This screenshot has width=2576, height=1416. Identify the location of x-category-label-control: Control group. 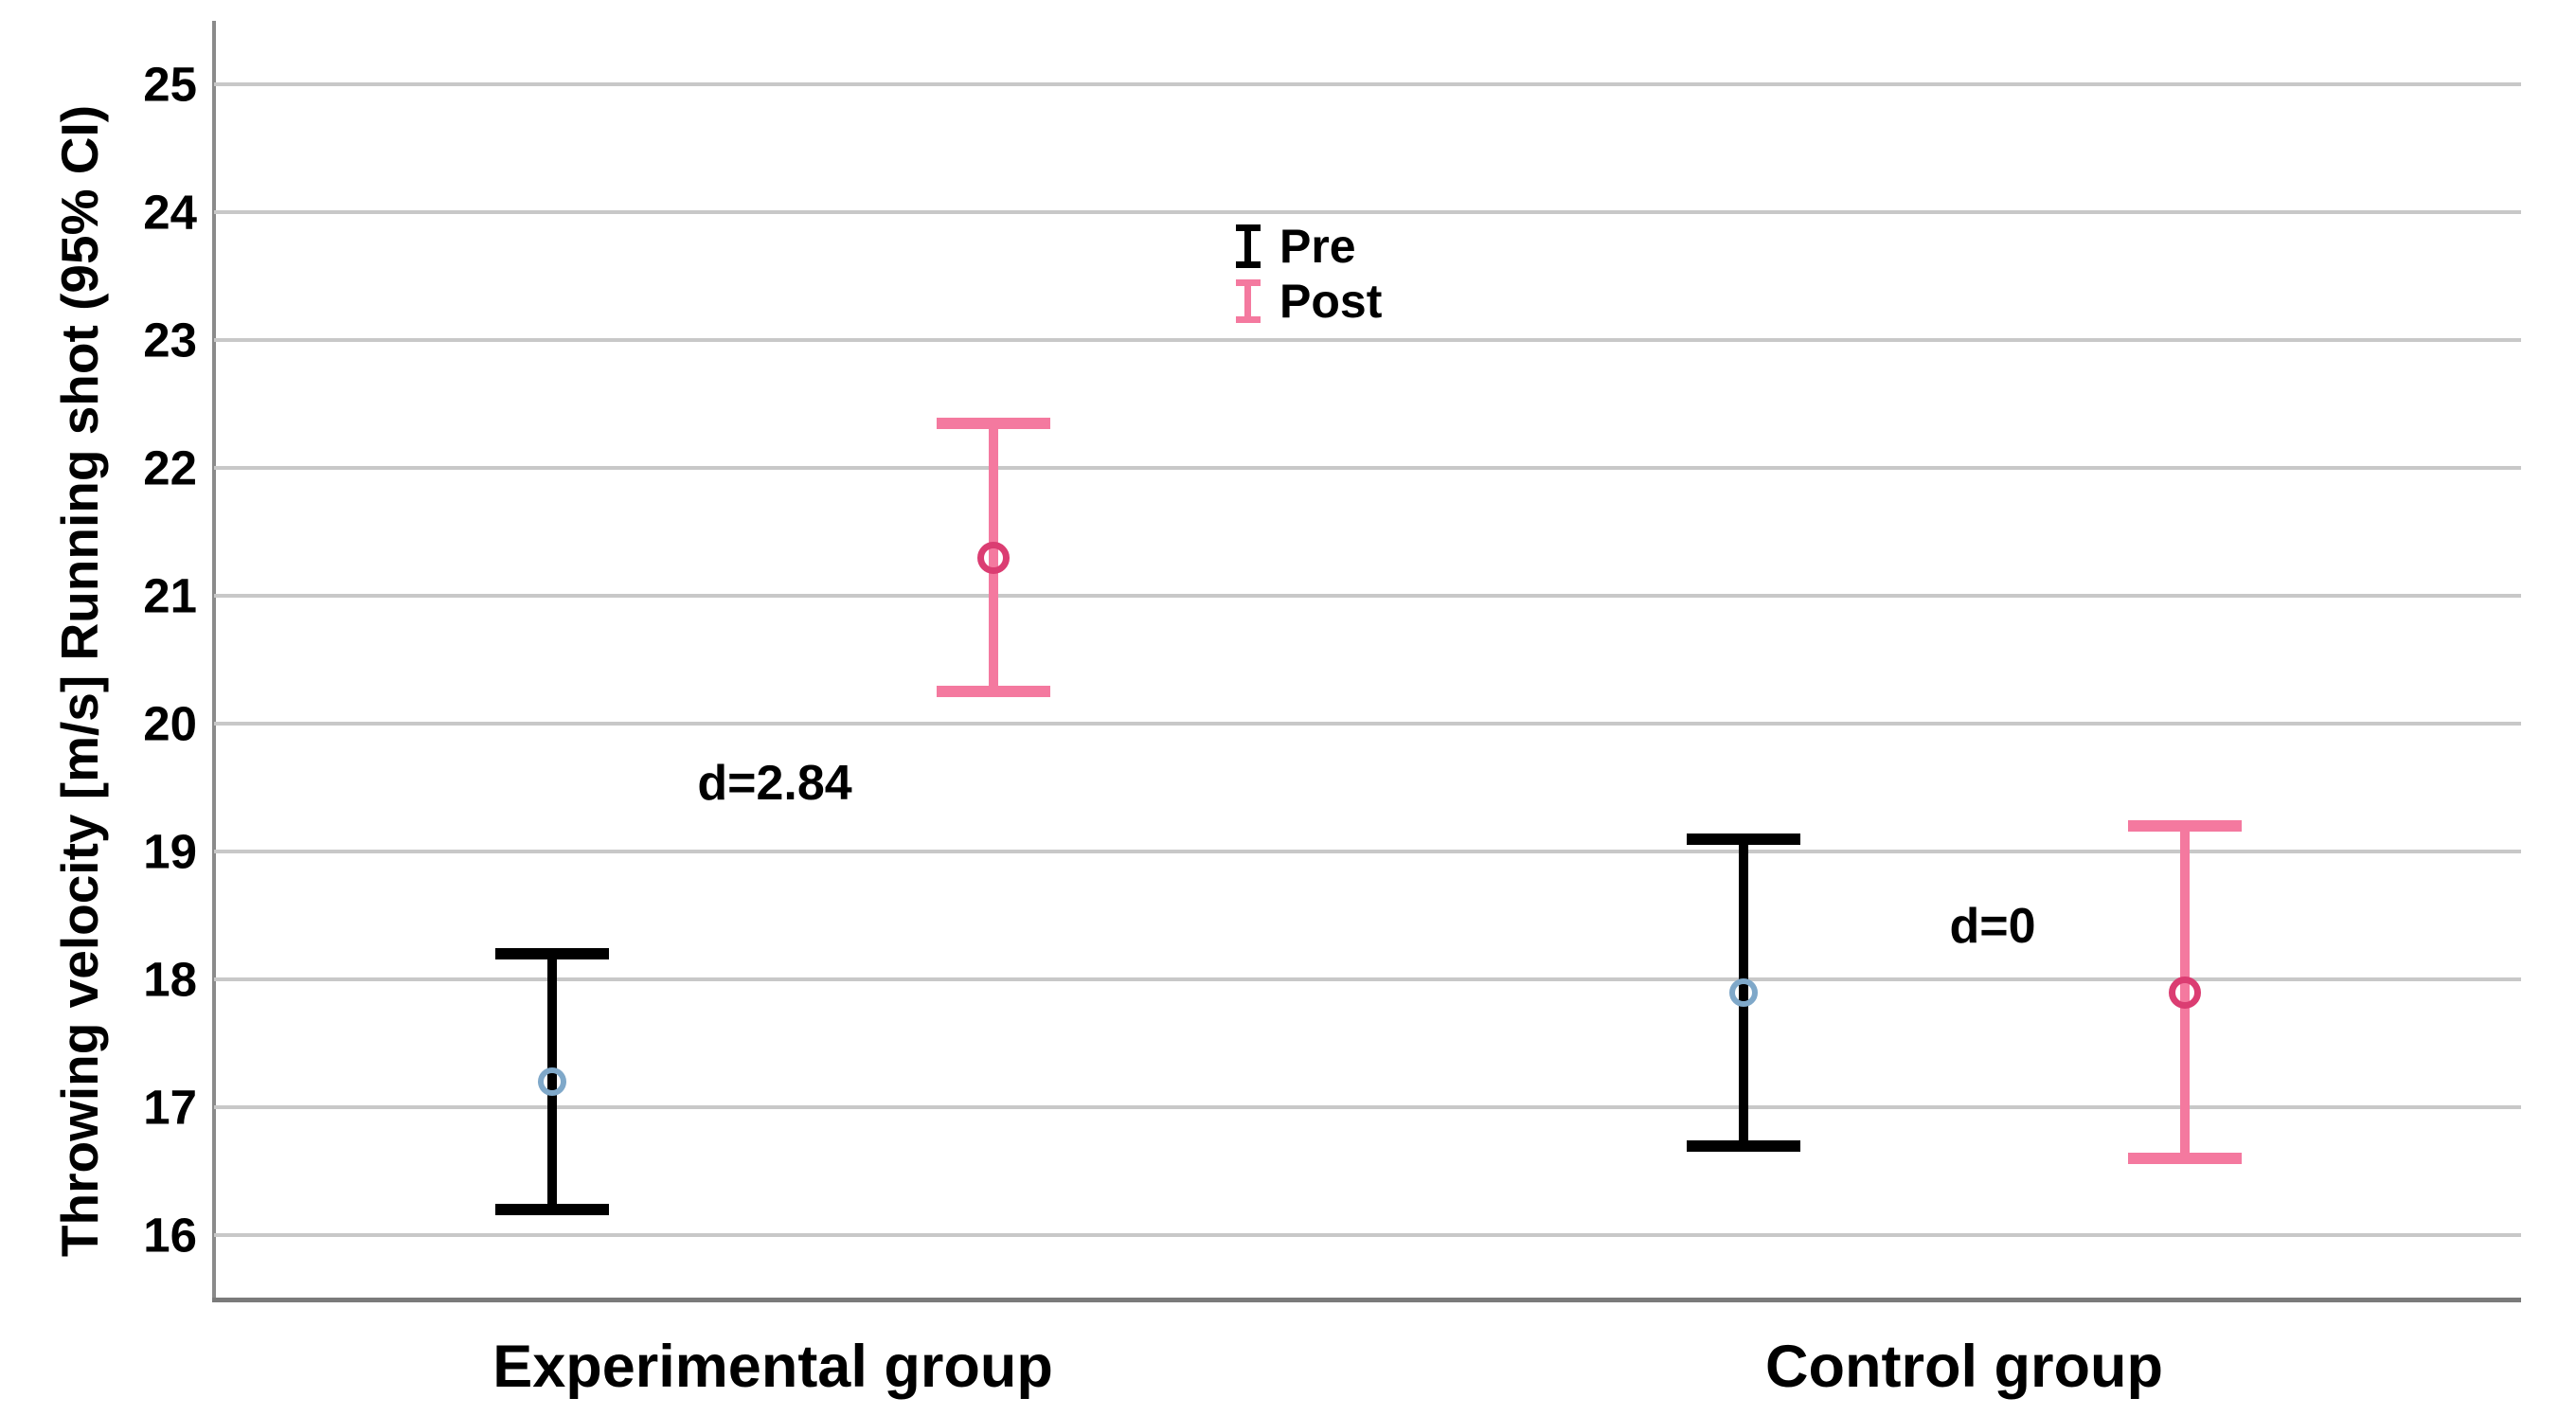
(1964, 1367).